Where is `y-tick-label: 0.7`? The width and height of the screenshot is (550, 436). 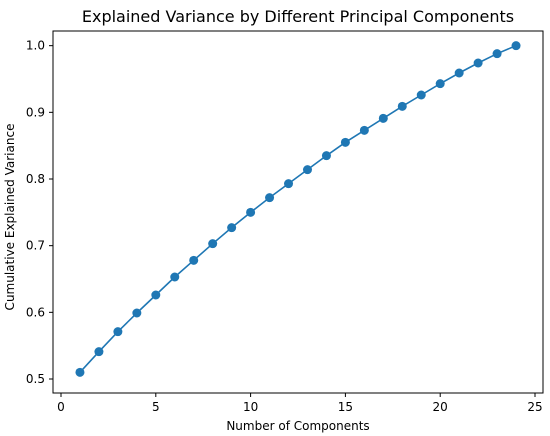 y-tick-label: 0.7 is located at coordinates (35, 246).